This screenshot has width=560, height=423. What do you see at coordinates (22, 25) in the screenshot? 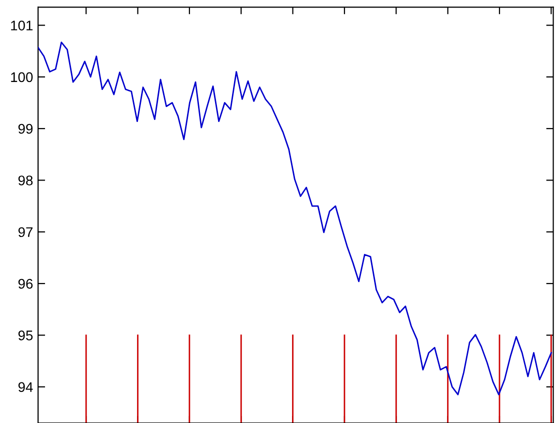
I see `y-tick-label: 101` at bounding box center [22, 25].